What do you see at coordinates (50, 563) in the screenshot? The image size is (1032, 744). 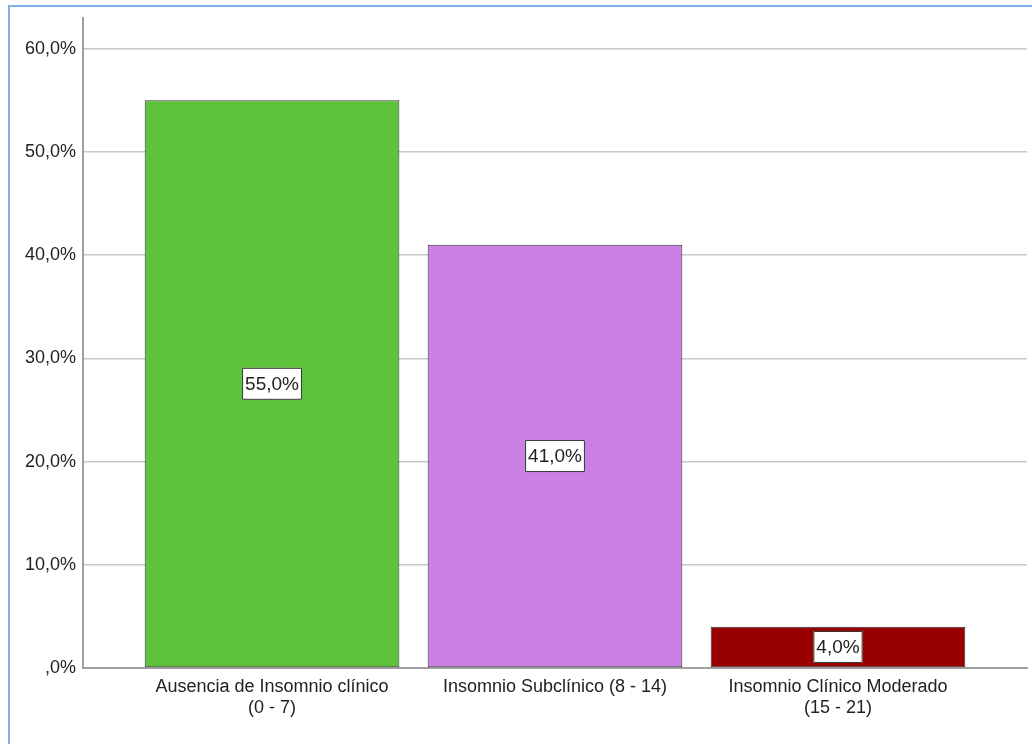 I see `y-tick-label: 10,0%` at bounding box center [50, 563].